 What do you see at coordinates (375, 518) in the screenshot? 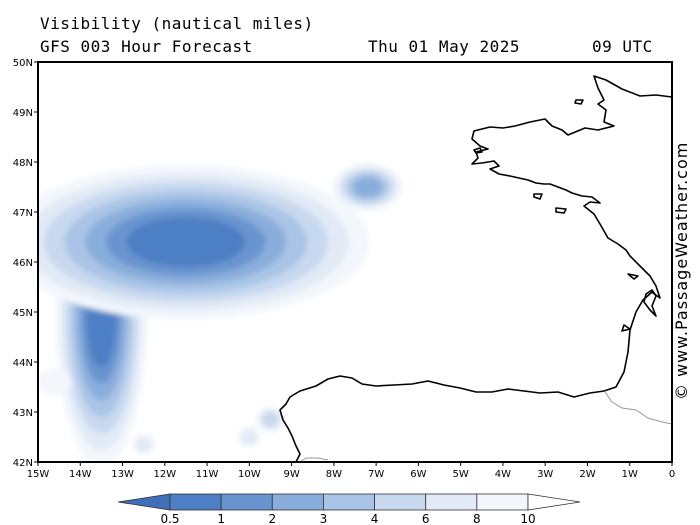
I see `colorbar-label: 4` at bounding box center [375, 518].